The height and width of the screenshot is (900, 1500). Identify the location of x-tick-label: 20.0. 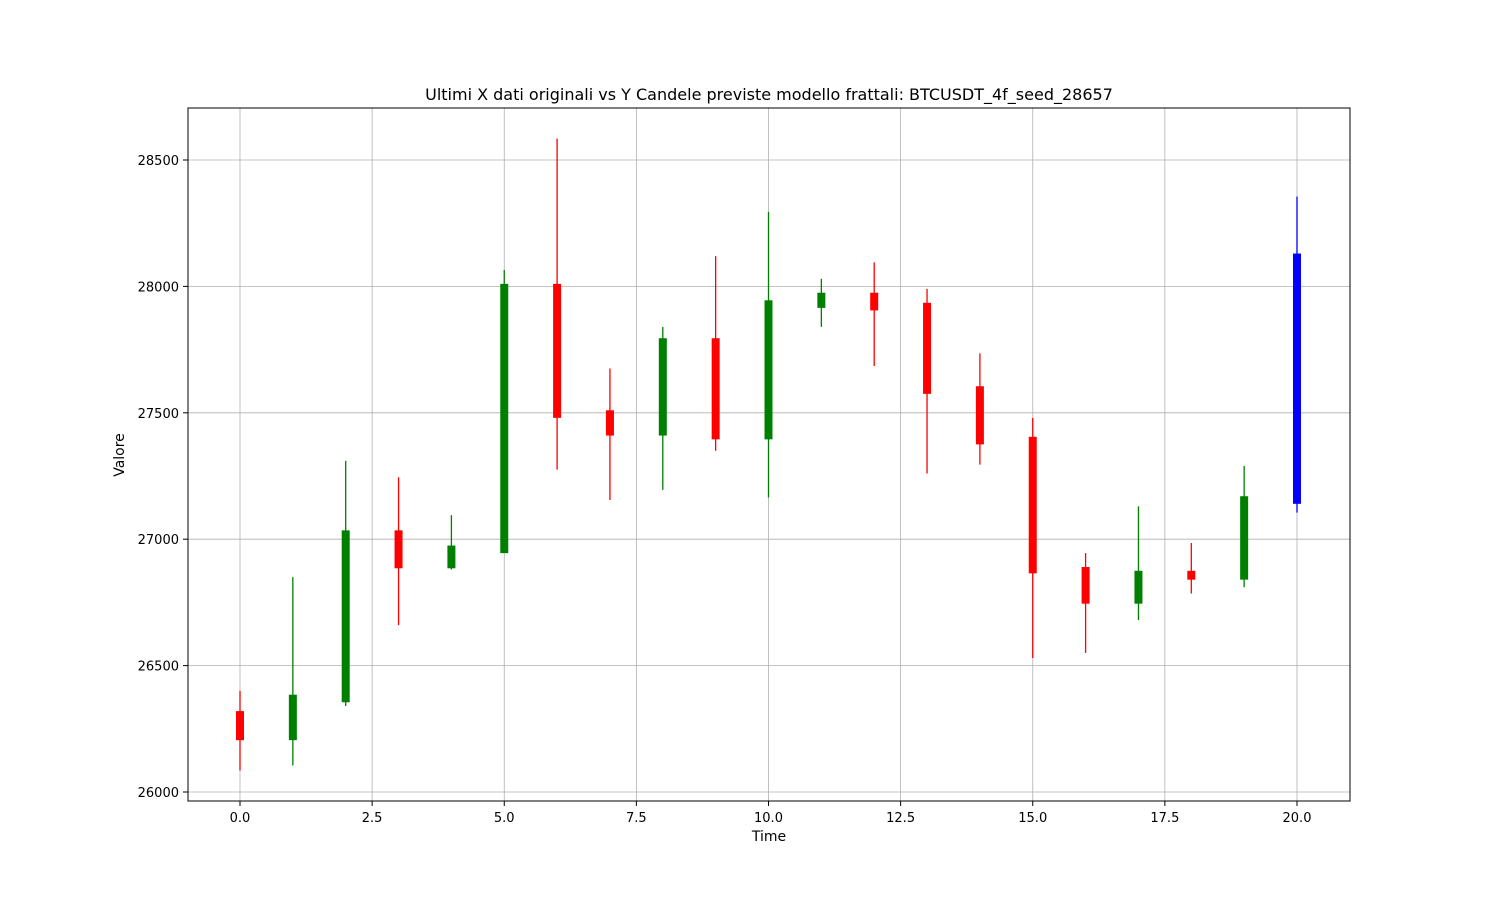
(1297, 818).